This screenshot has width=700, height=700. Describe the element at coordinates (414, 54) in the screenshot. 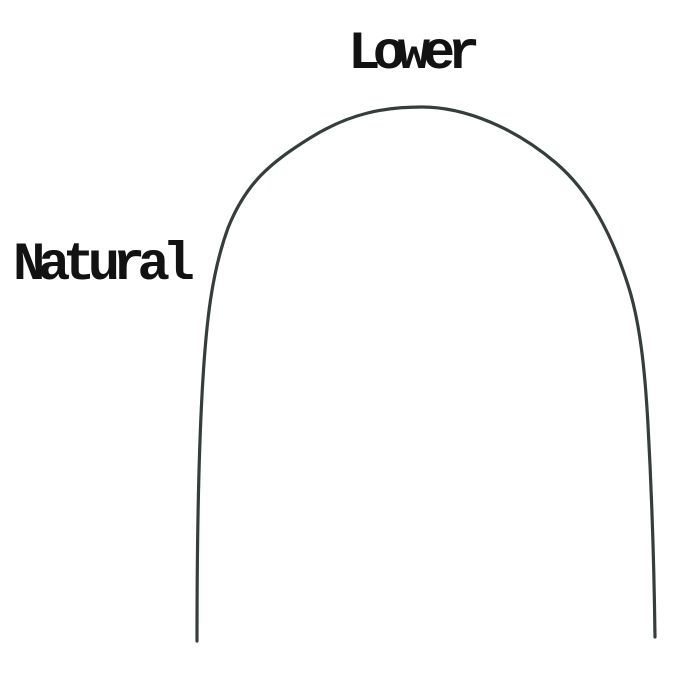

I see `label-lower: Lower` at that location.